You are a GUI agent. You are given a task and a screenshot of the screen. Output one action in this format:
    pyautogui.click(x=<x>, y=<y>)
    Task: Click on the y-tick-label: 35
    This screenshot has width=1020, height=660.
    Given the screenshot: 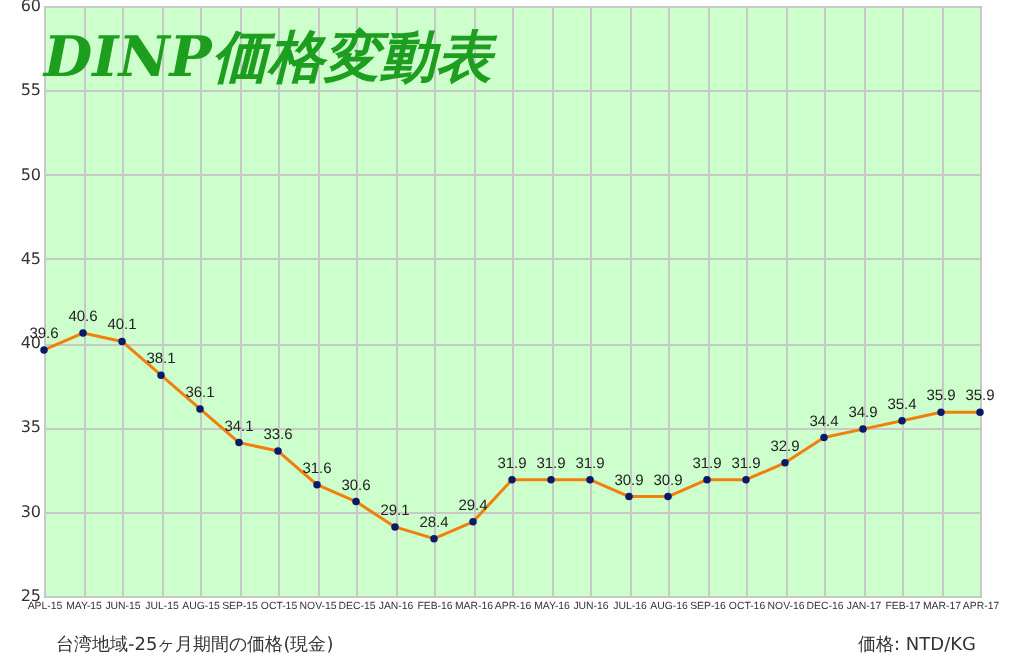 What is the action you would take?
    pyautogui.click(x=30, y=427)
    